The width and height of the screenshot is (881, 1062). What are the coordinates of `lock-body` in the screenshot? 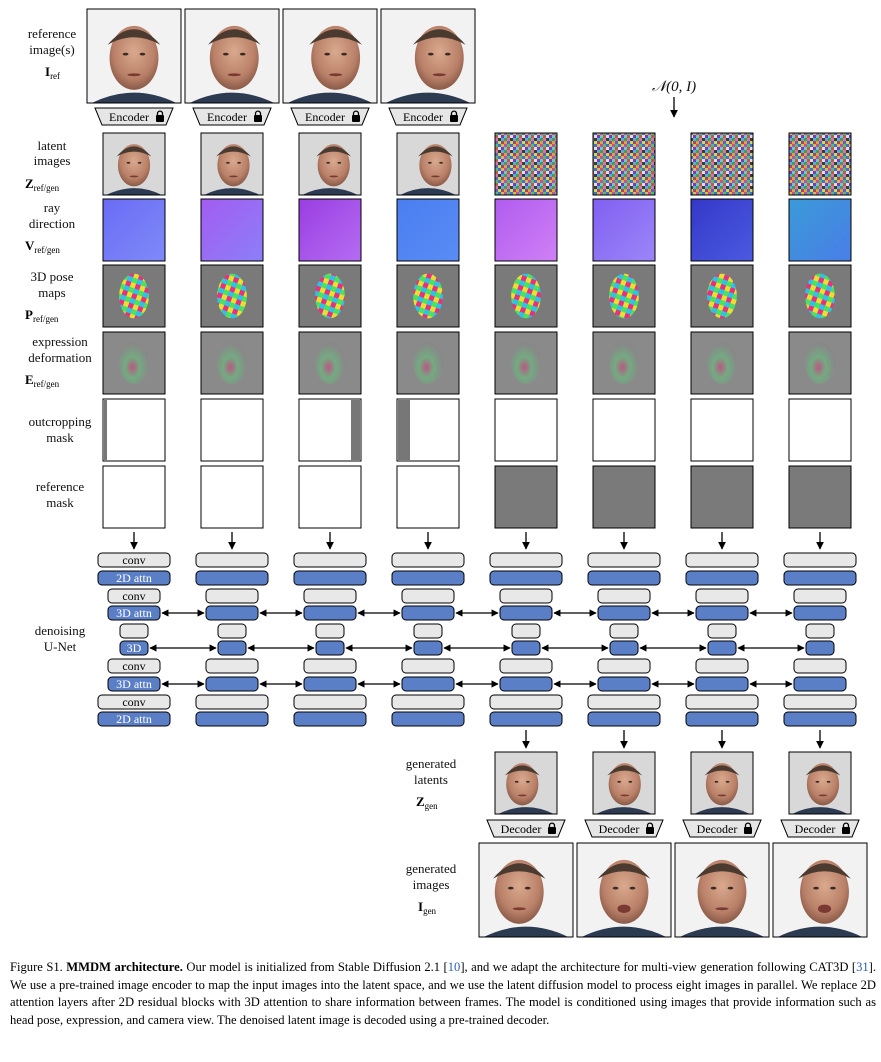 It's located at (258, 118).